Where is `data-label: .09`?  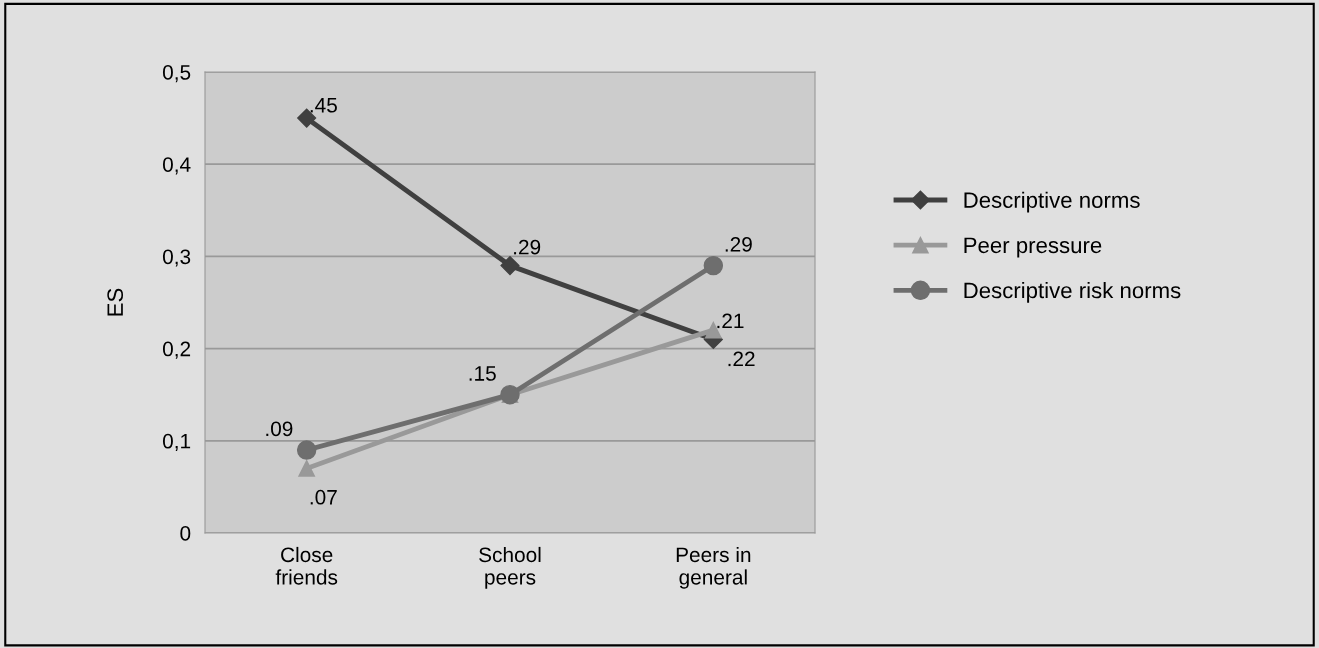
data-label: .09 is located at coordinates (279, 429).